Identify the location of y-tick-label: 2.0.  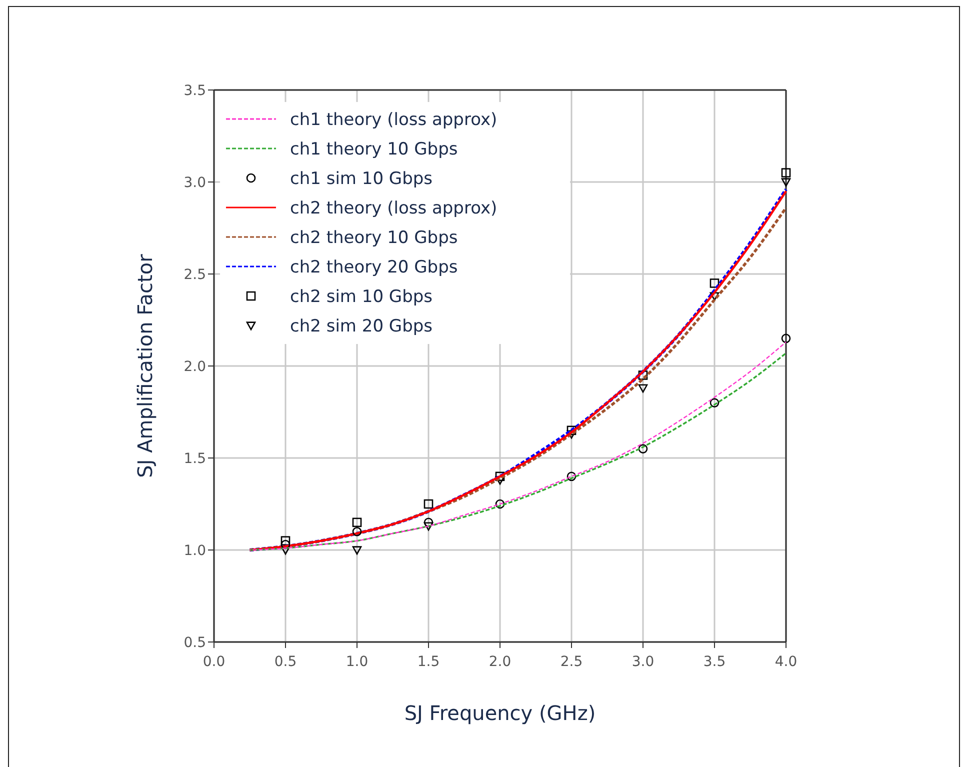
(195, 367).